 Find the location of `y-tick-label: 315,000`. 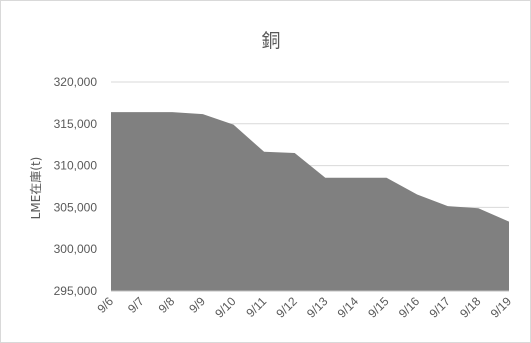

y-tick-label: 315,000 is located at coordinates (76, 124).